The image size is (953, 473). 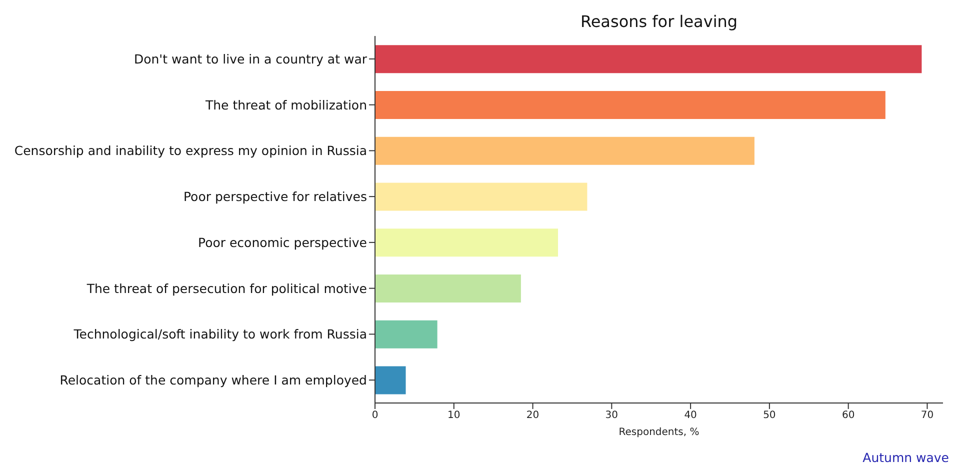 What do you see at coordinates (611, 416) in the screenshot?
I see `x-tick-label: 30` at bounding box center [611, 416].